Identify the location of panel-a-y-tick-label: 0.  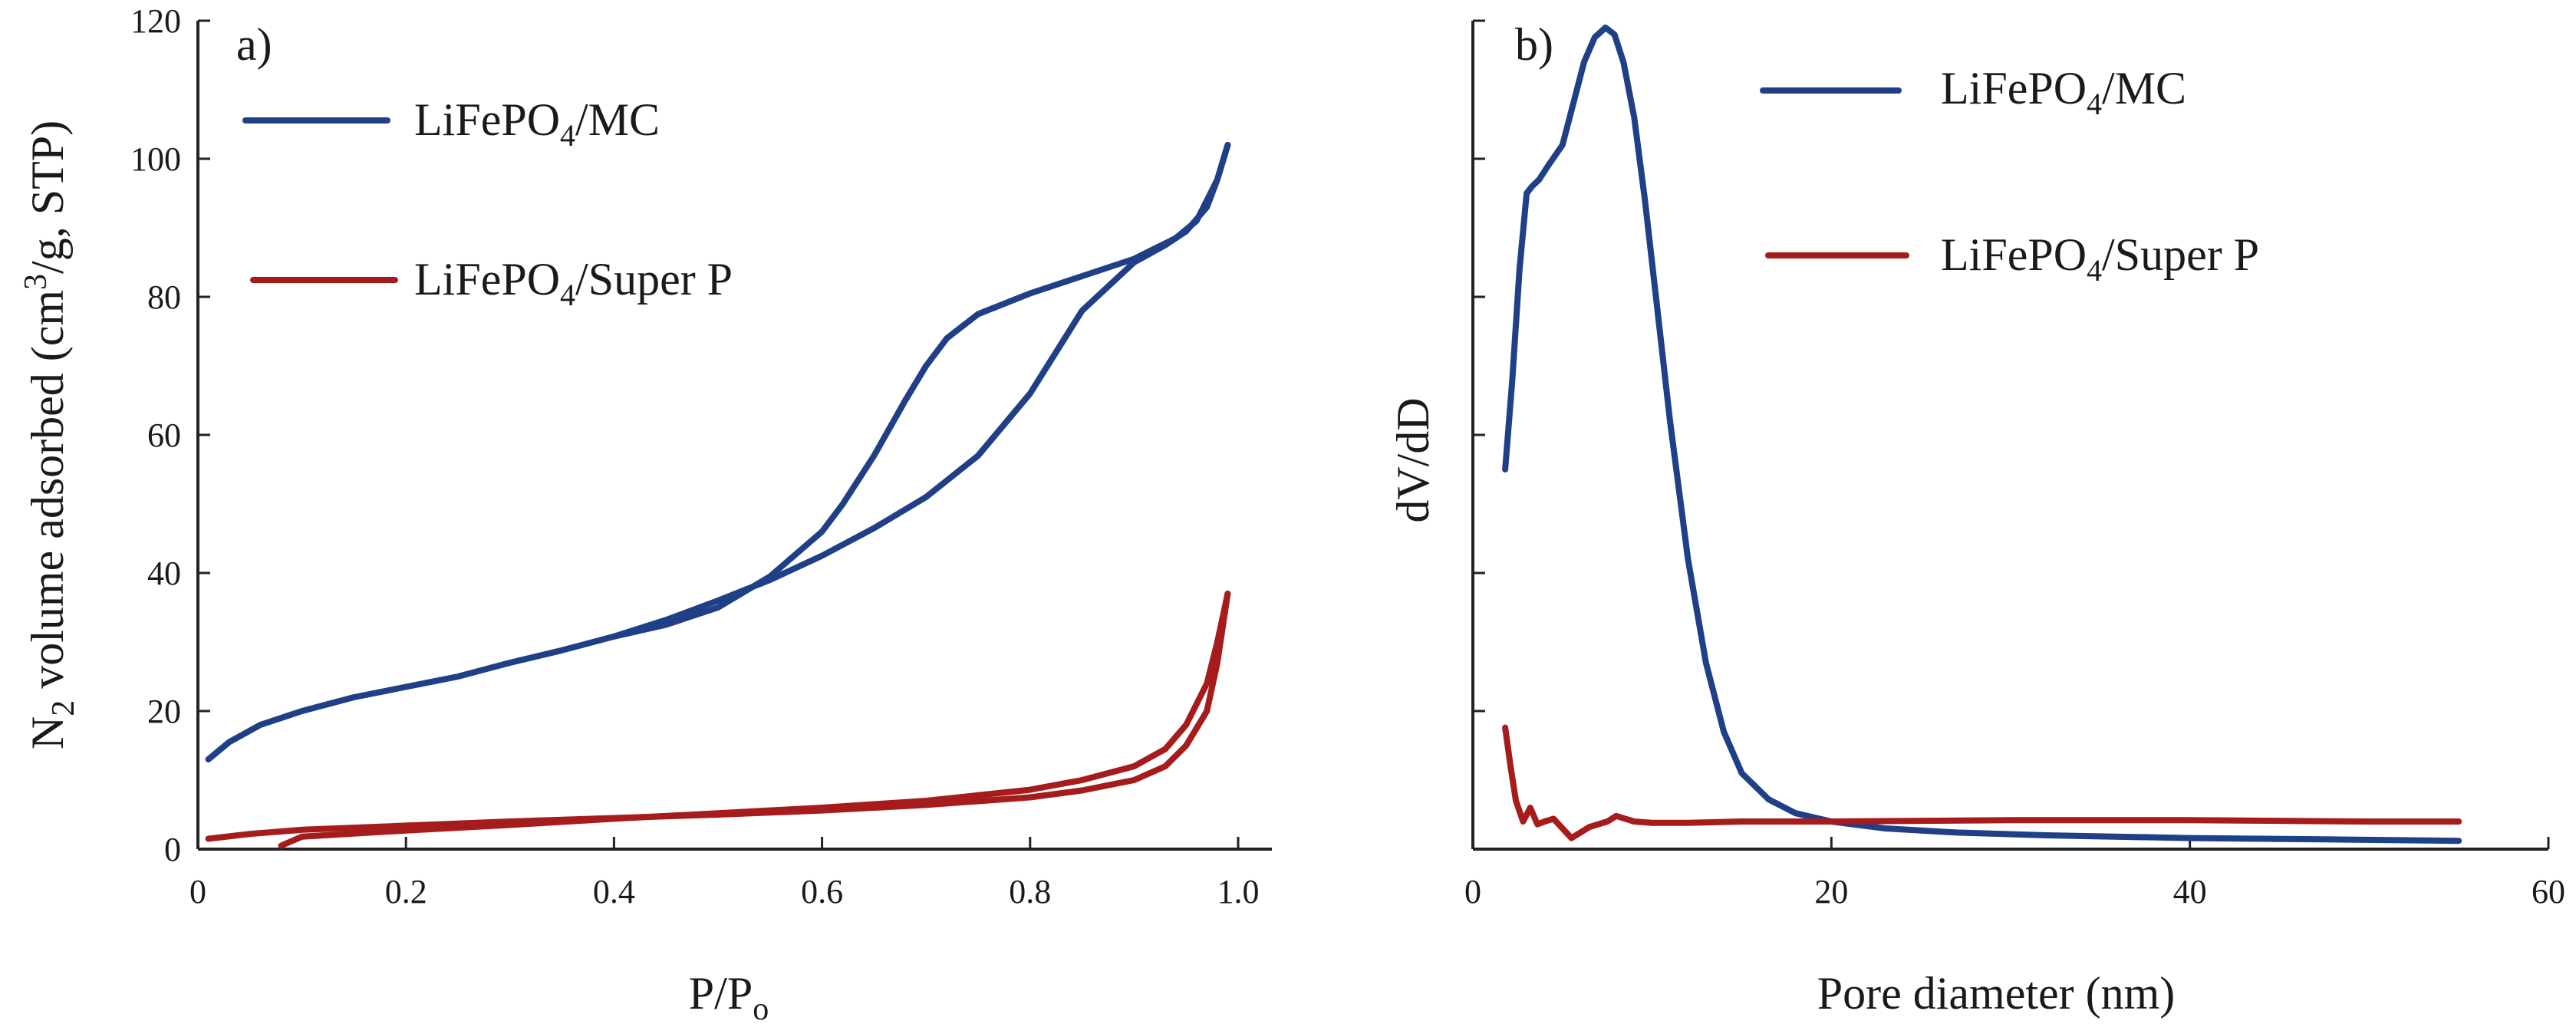
(172, 849).